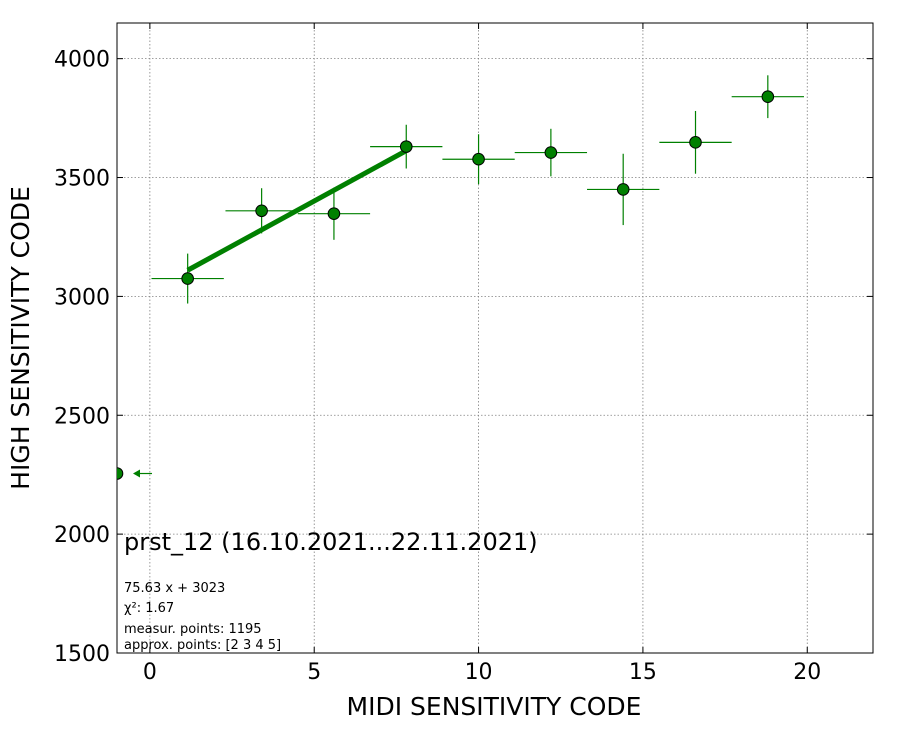 The width and height of the screenshot is (900, 750). What do you see at coordinates (82, 416) in the screenshot?
I see `y-tick-label: 2500` at bounding box center [82, 416].